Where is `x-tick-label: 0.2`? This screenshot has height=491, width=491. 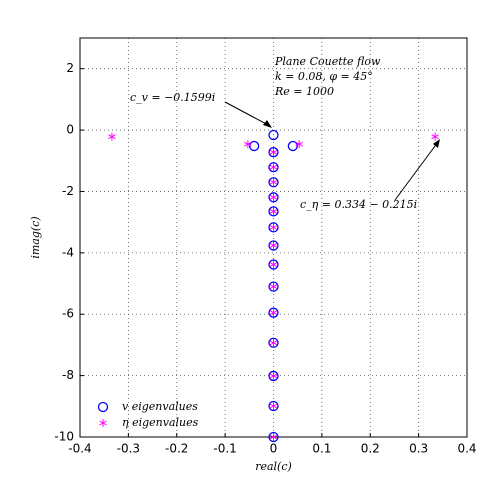 x-tick-label: 0.2 is located at coordinates (370, 449).